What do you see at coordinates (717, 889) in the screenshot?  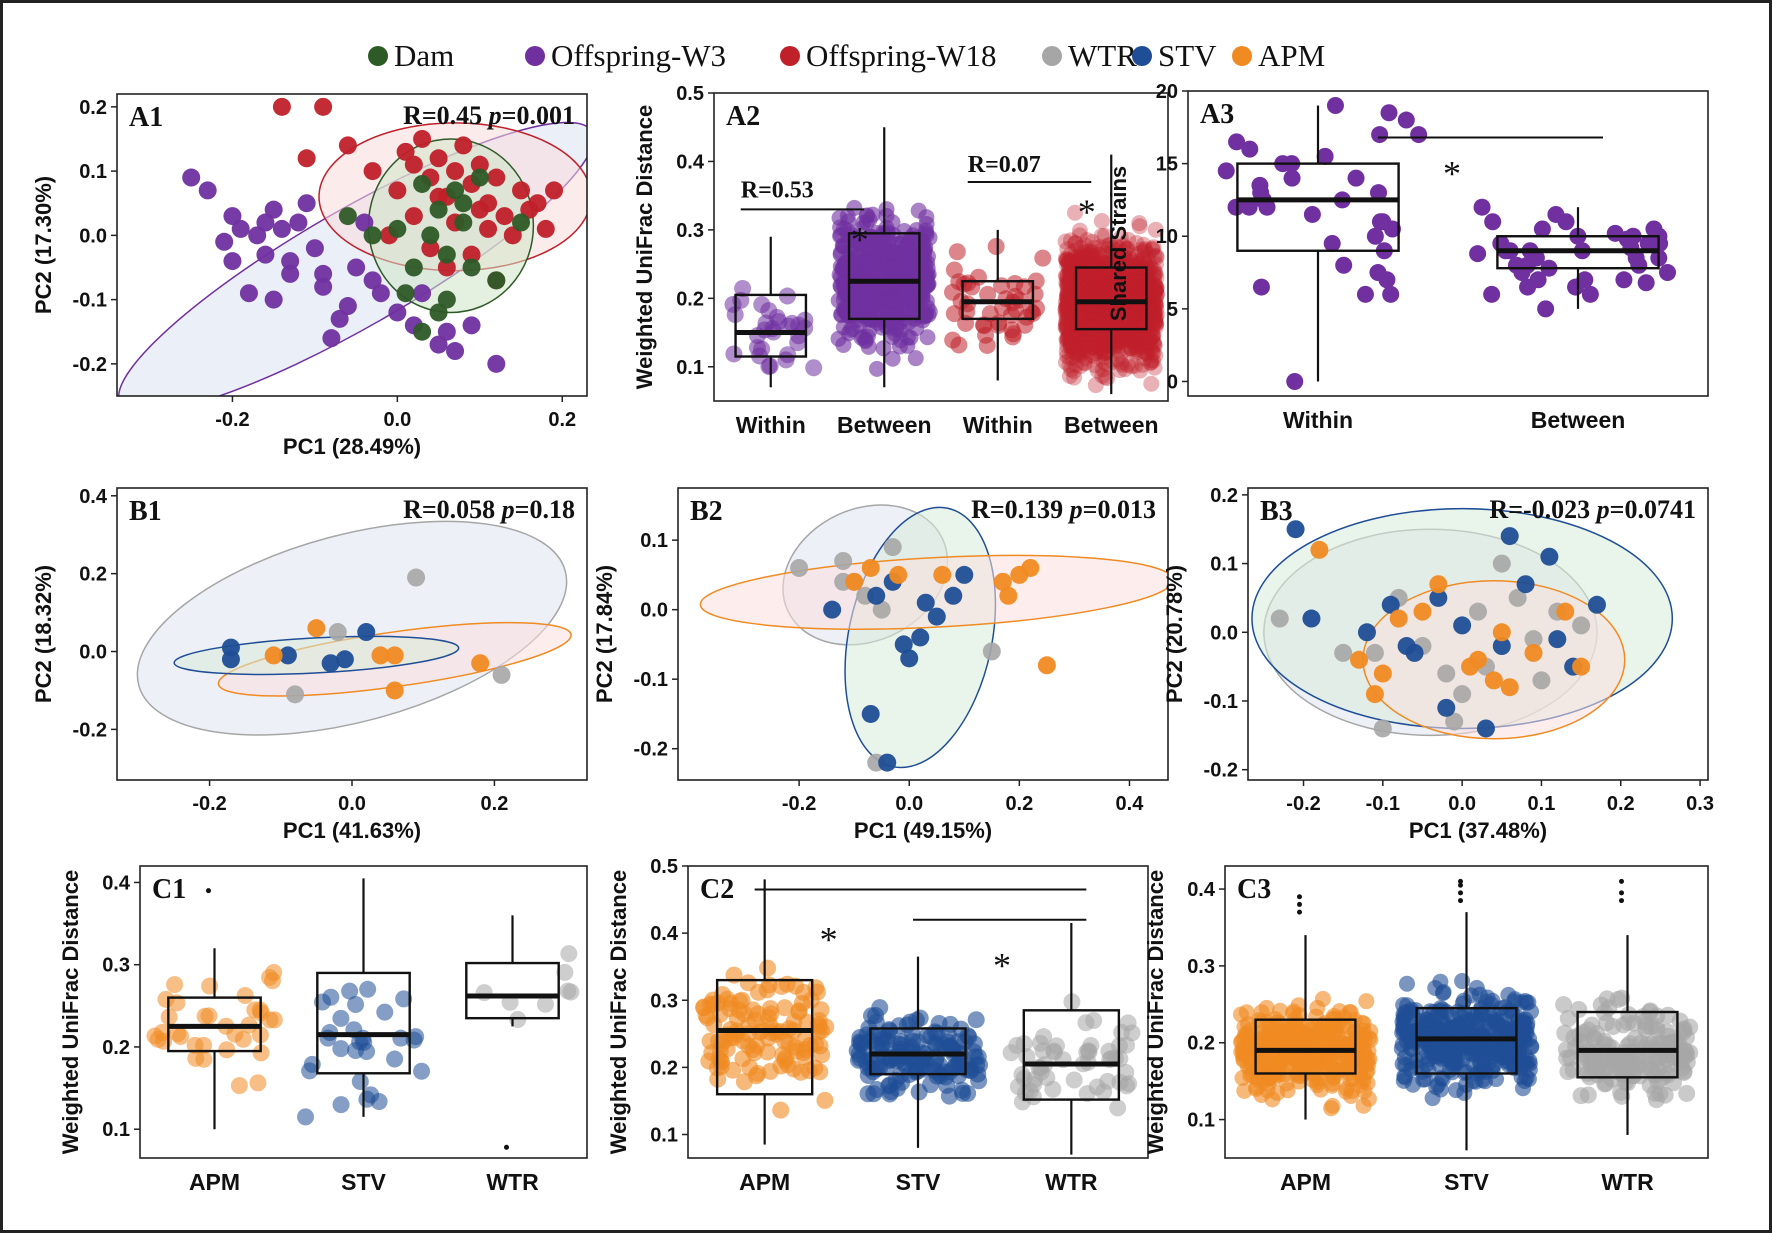 I see `panel-title: C2` at bounding box center [717, 889].